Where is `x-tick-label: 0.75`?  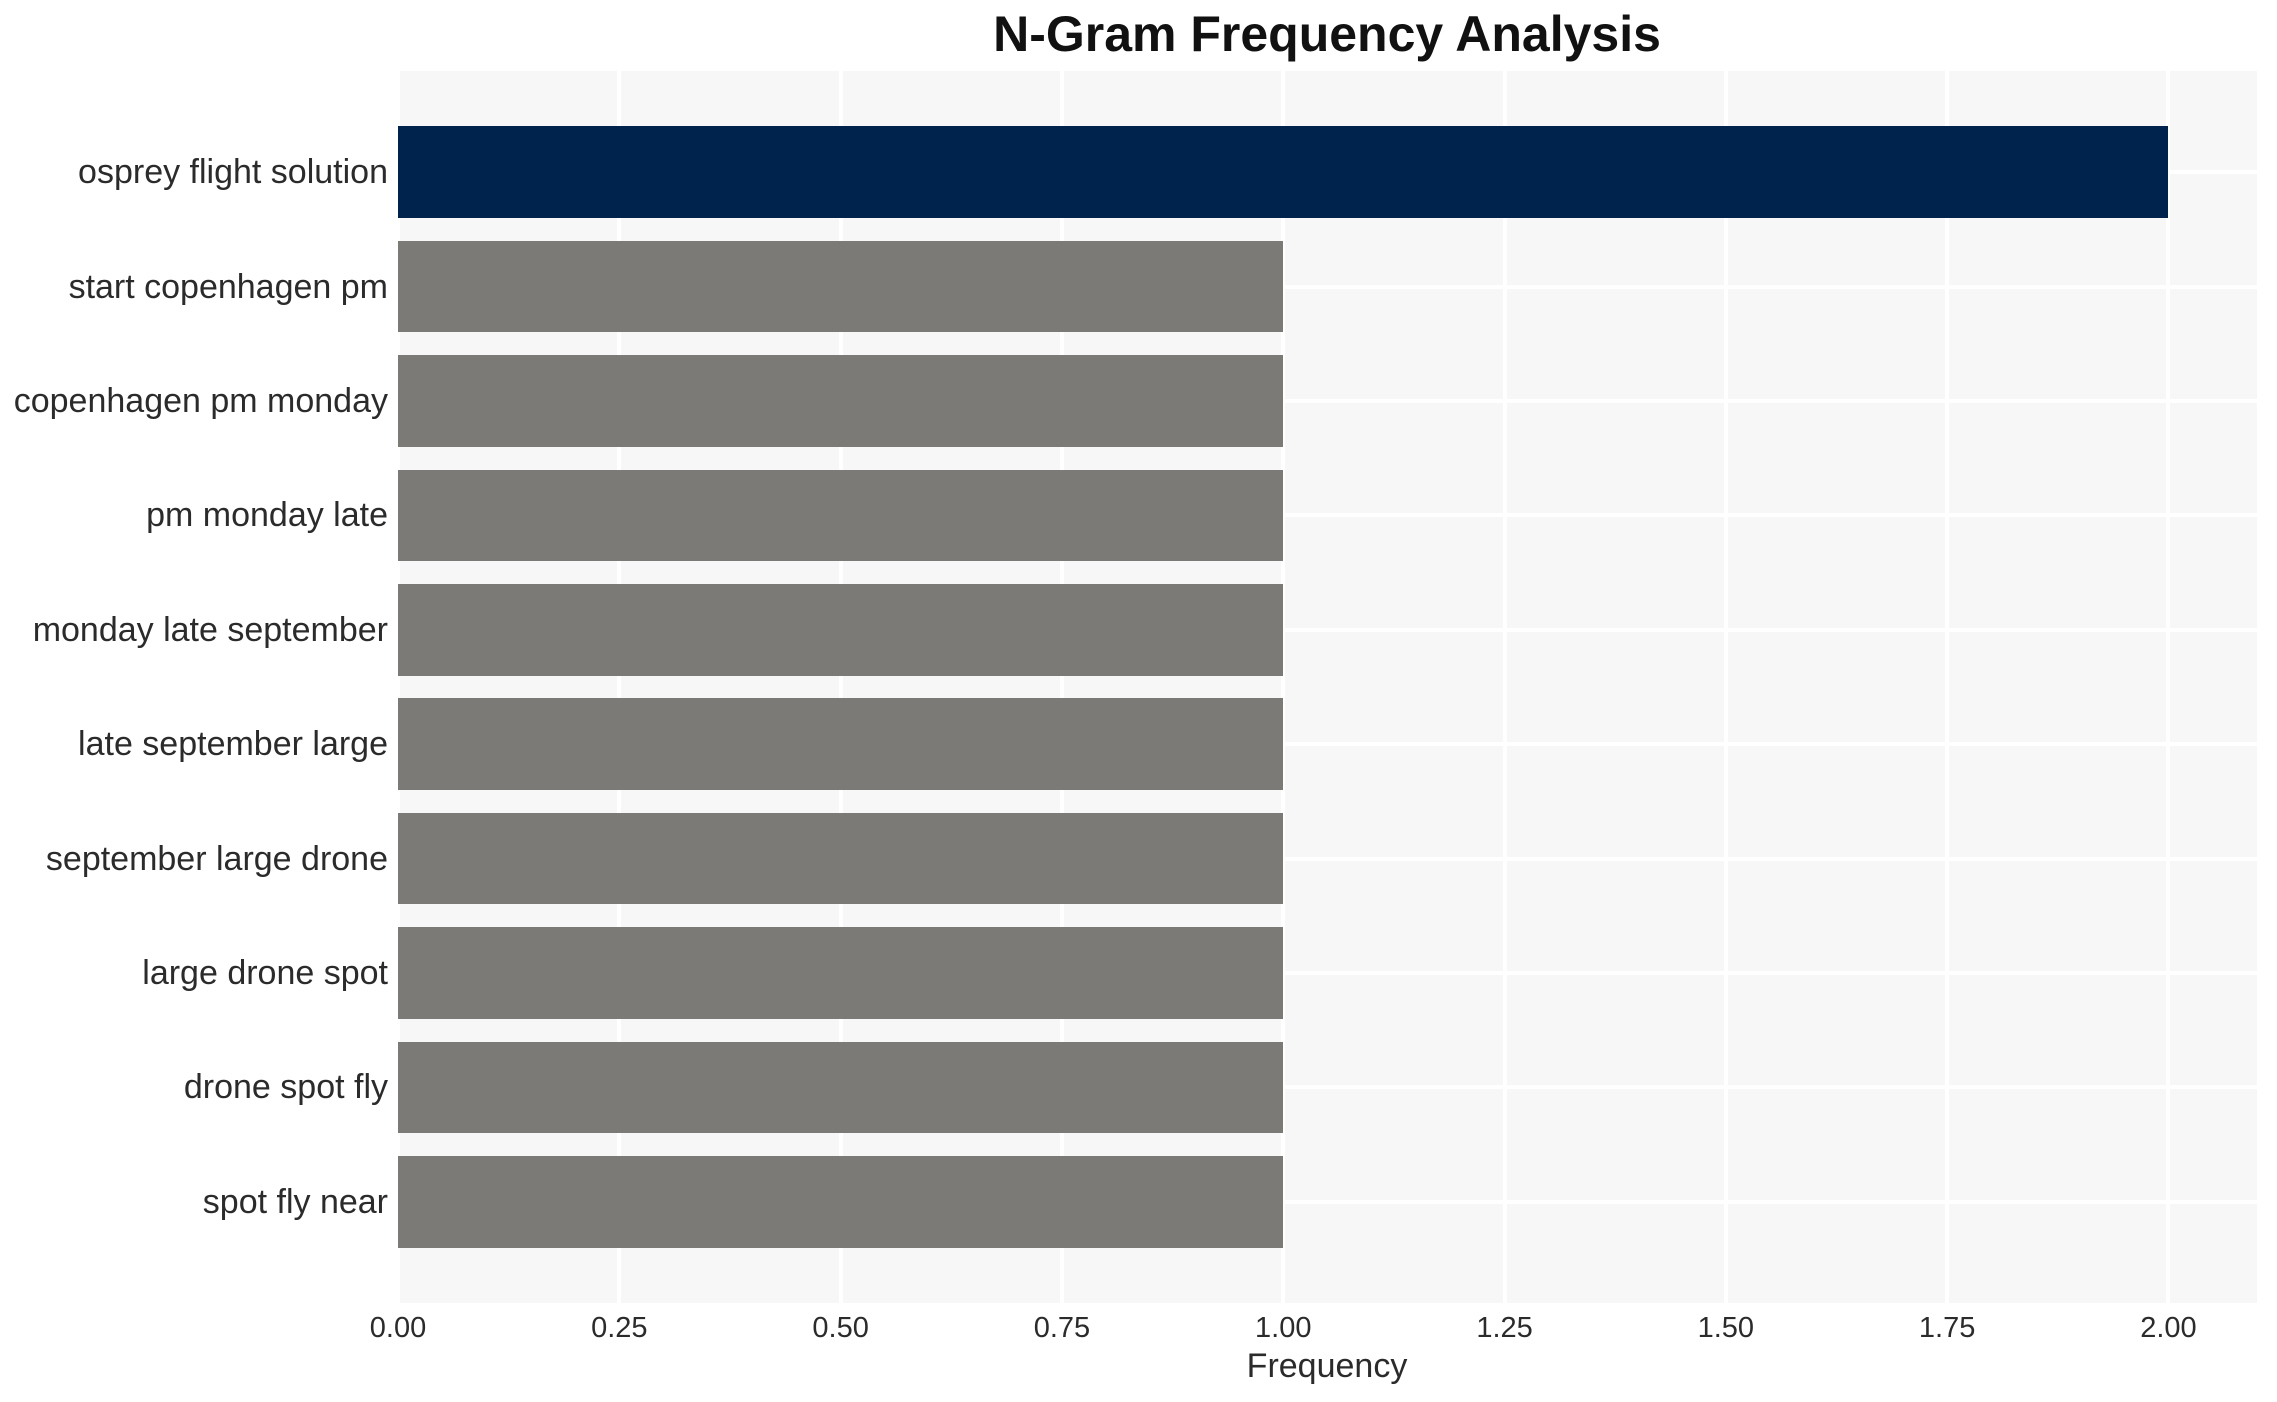
x-tick-label: 0.75 is located at coordinates (1062, 1328).